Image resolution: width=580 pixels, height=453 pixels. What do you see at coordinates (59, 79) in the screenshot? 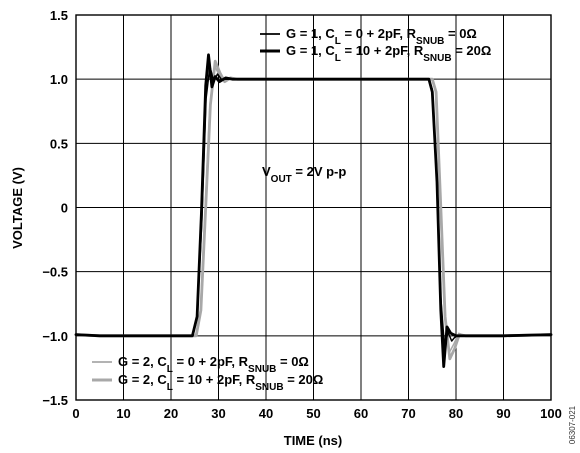
I see `y-tick-label: 1.0` at bounding box center [59, 79].